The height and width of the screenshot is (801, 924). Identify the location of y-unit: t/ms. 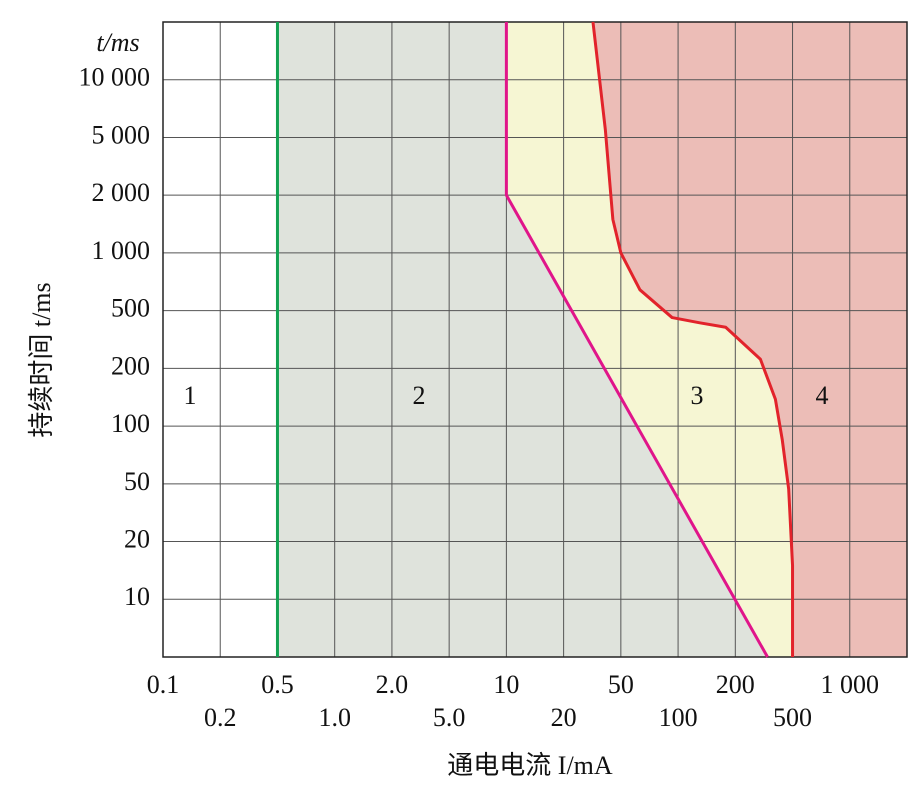
(117, 42).